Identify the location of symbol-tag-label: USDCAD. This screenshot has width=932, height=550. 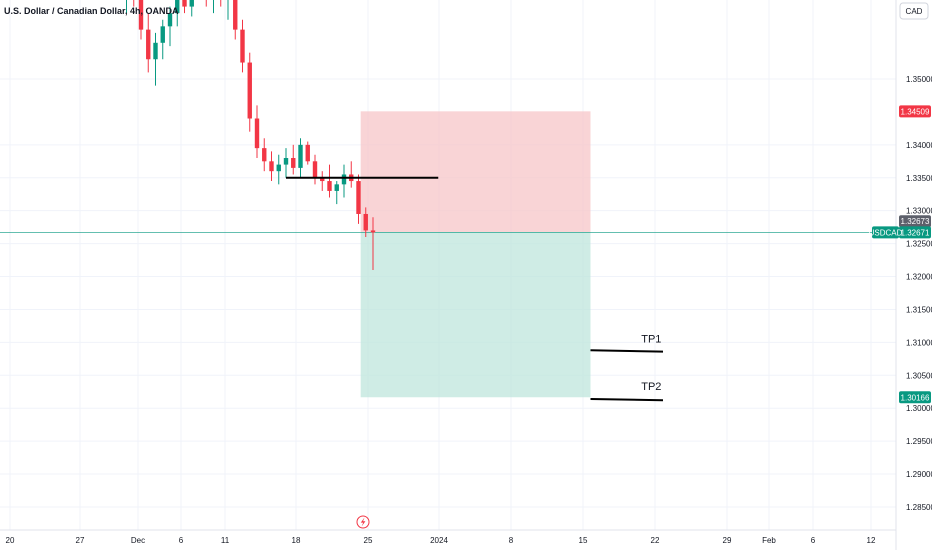
(886, 232).